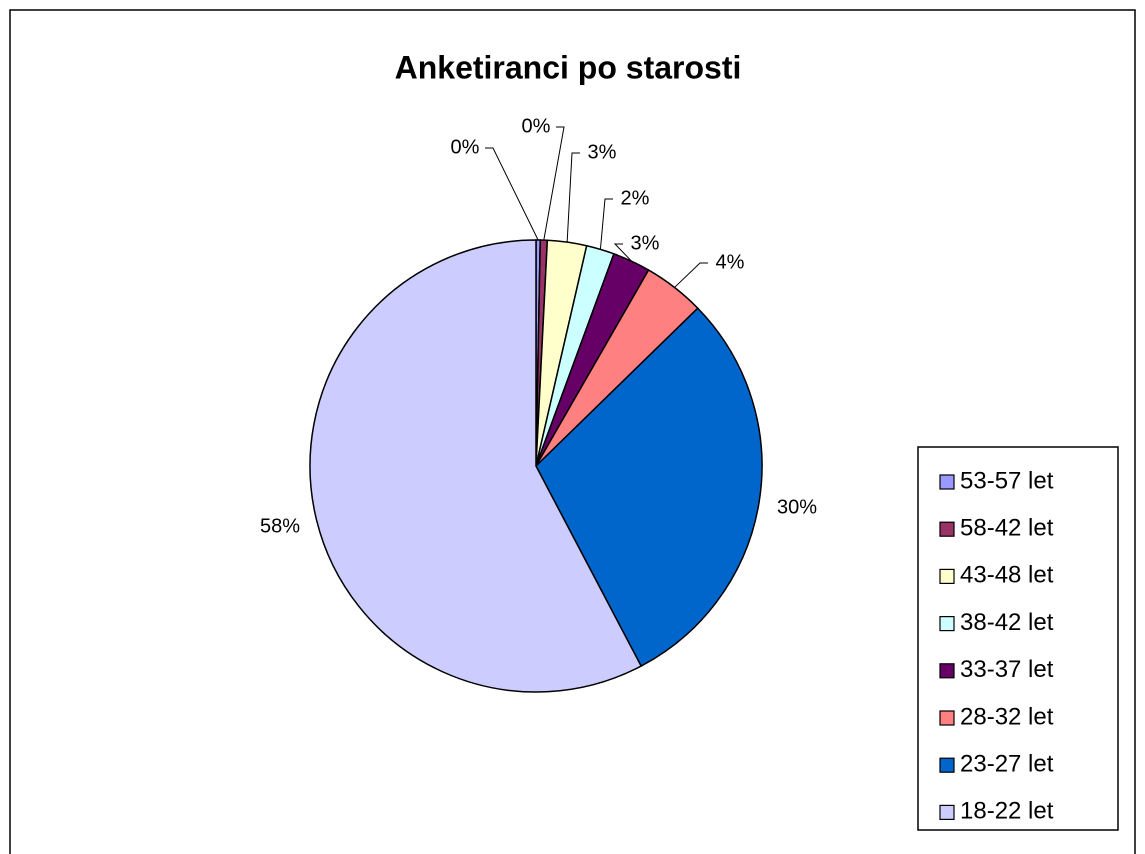 The width and height of the screenshot is (1145, 854). I want to click on pie-slice, so click(649, 487).